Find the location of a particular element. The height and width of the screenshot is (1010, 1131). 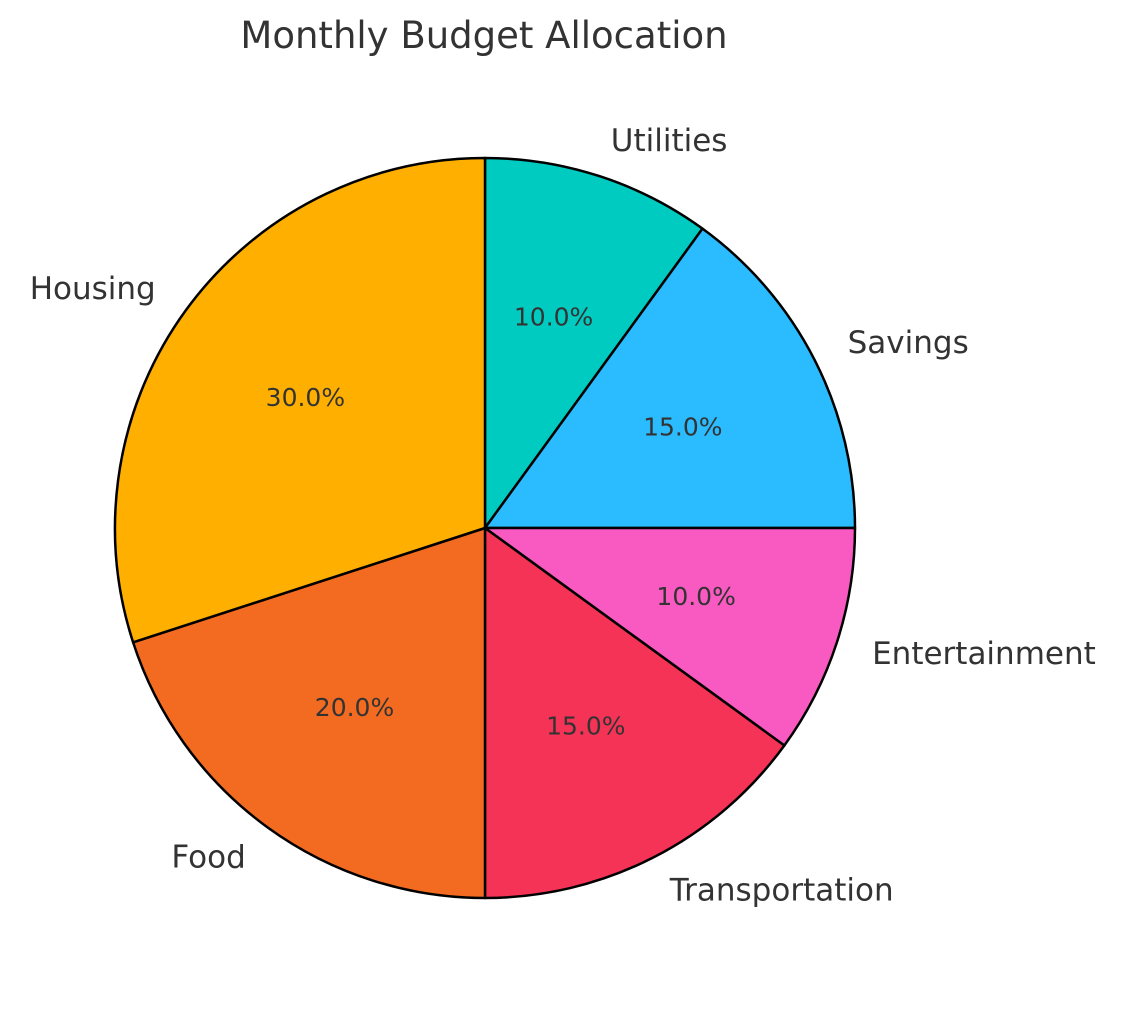

category-label-housing: Housing is located at coordinates (93, 289).